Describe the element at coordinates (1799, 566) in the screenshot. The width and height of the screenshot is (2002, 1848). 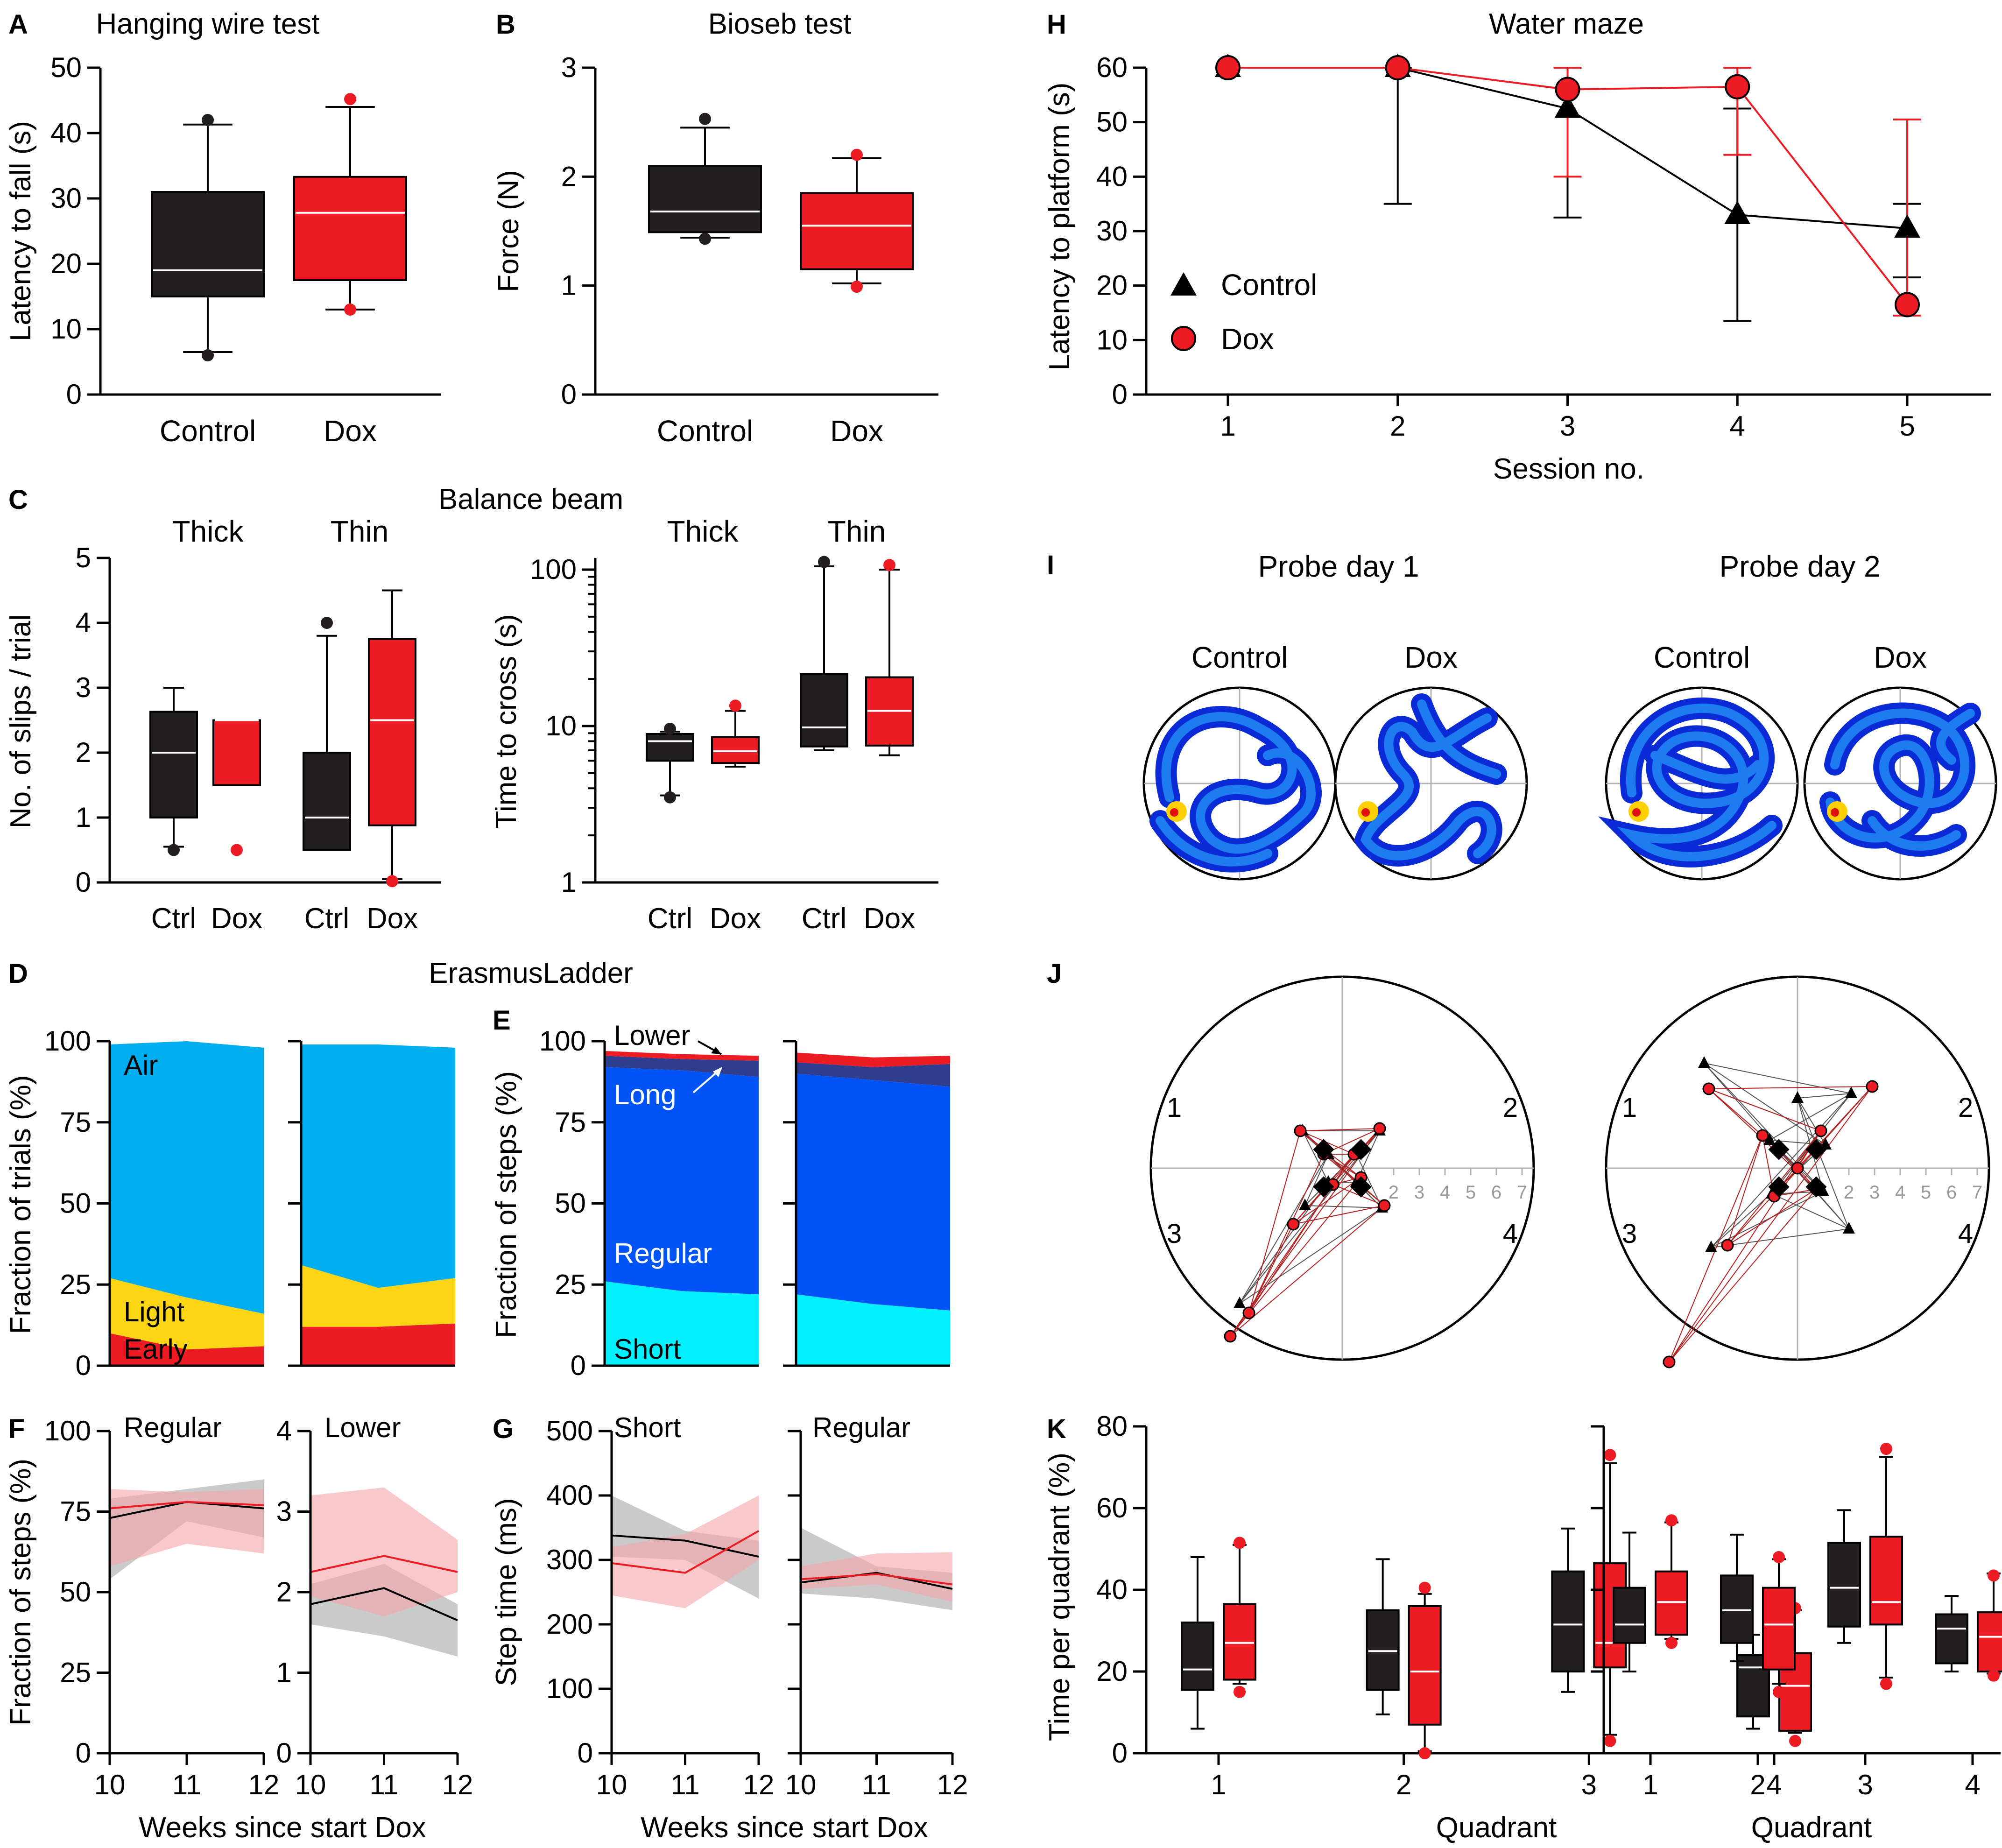
I see `panel-i-group-title: Probe day 2` at that location.